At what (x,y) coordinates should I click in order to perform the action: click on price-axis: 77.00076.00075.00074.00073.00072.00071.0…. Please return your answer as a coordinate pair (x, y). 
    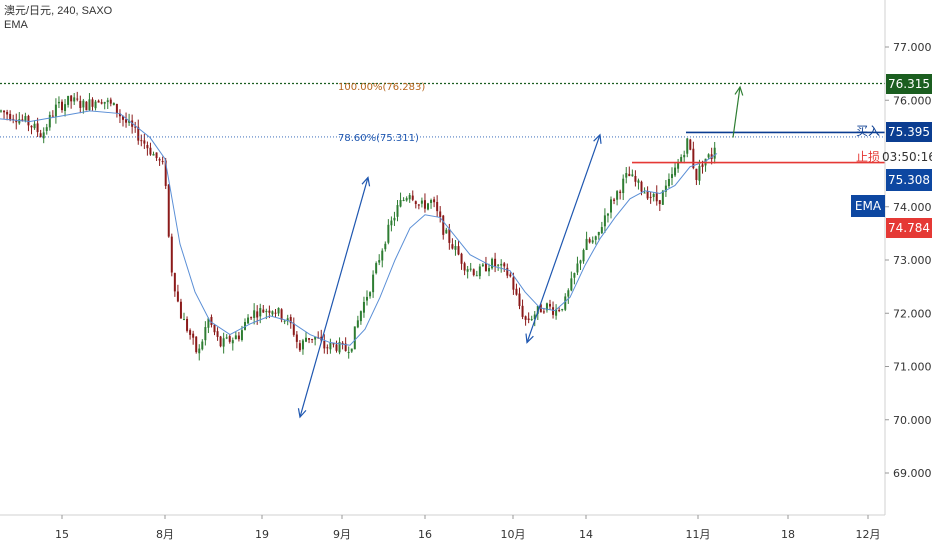
    Looking at the image, I should click on (908, 260).